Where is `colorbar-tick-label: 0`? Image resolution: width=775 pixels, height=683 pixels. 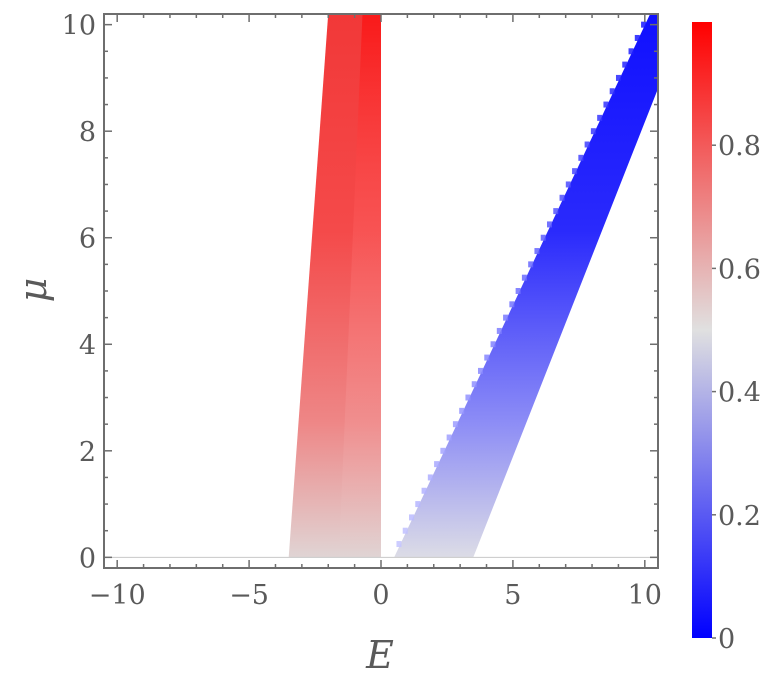 colorbar-tick-label: 0 is located at coordinates (726, 639).